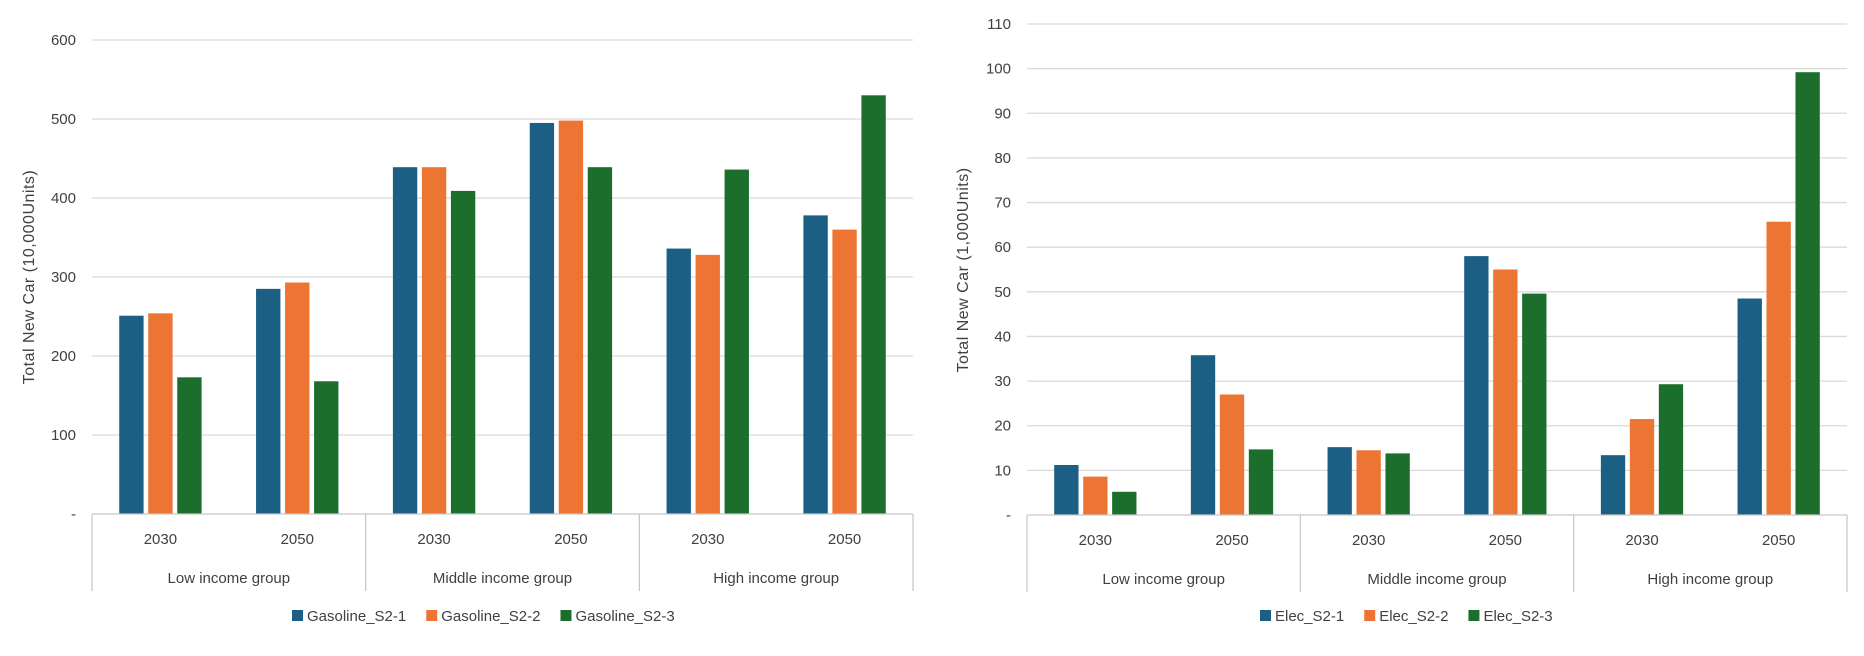  What do you see at coordinates (29, 277) in the screenshot?
I see `y-axis-title: Total New Car (10,000Units)` at bounding box center [29, 277].